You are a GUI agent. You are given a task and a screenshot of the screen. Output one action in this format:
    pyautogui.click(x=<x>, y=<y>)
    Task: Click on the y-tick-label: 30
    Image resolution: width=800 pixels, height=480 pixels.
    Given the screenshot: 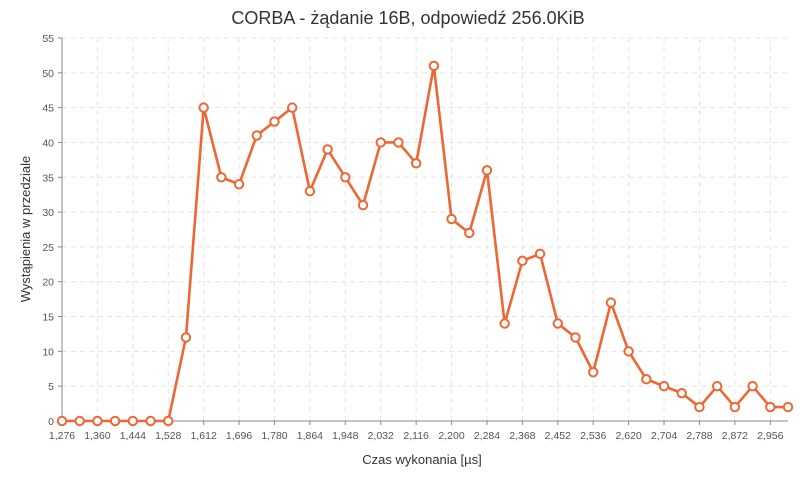 What is the action you would take?
    pyautogui.click(x=48, y=213)
    